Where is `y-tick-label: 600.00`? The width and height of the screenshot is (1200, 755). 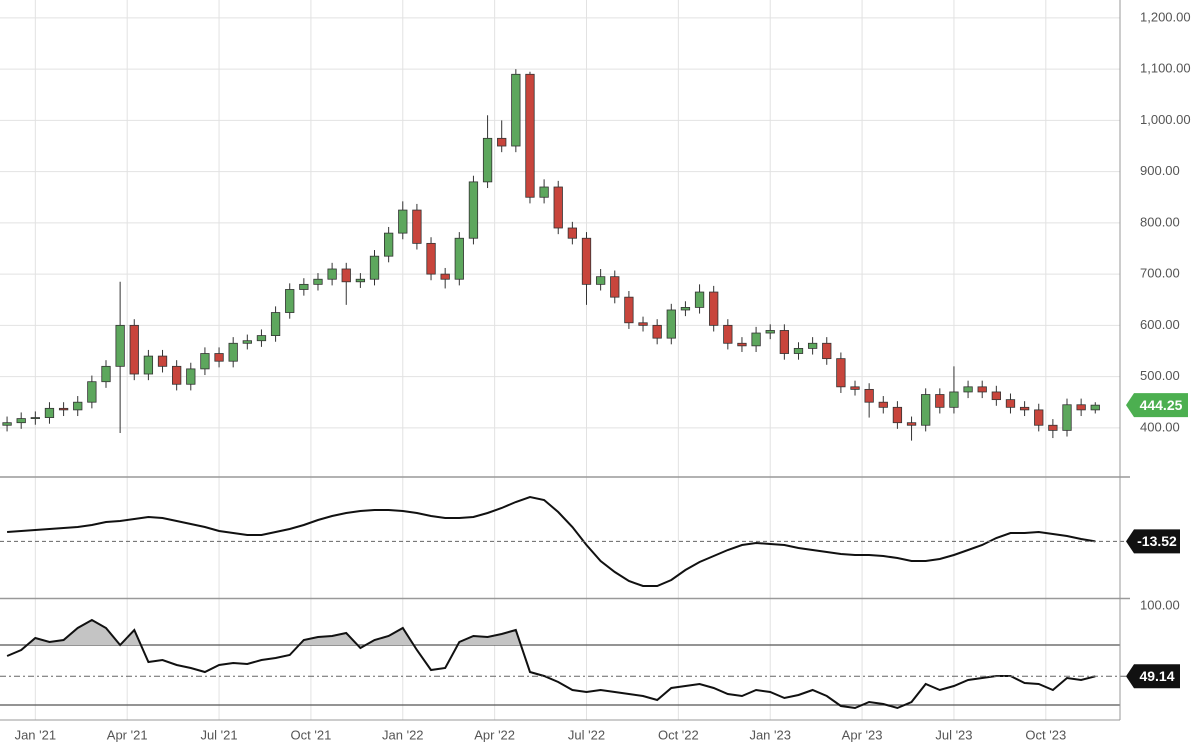
y-tick-label: 600.00 is located at coordinates (1160, 324).